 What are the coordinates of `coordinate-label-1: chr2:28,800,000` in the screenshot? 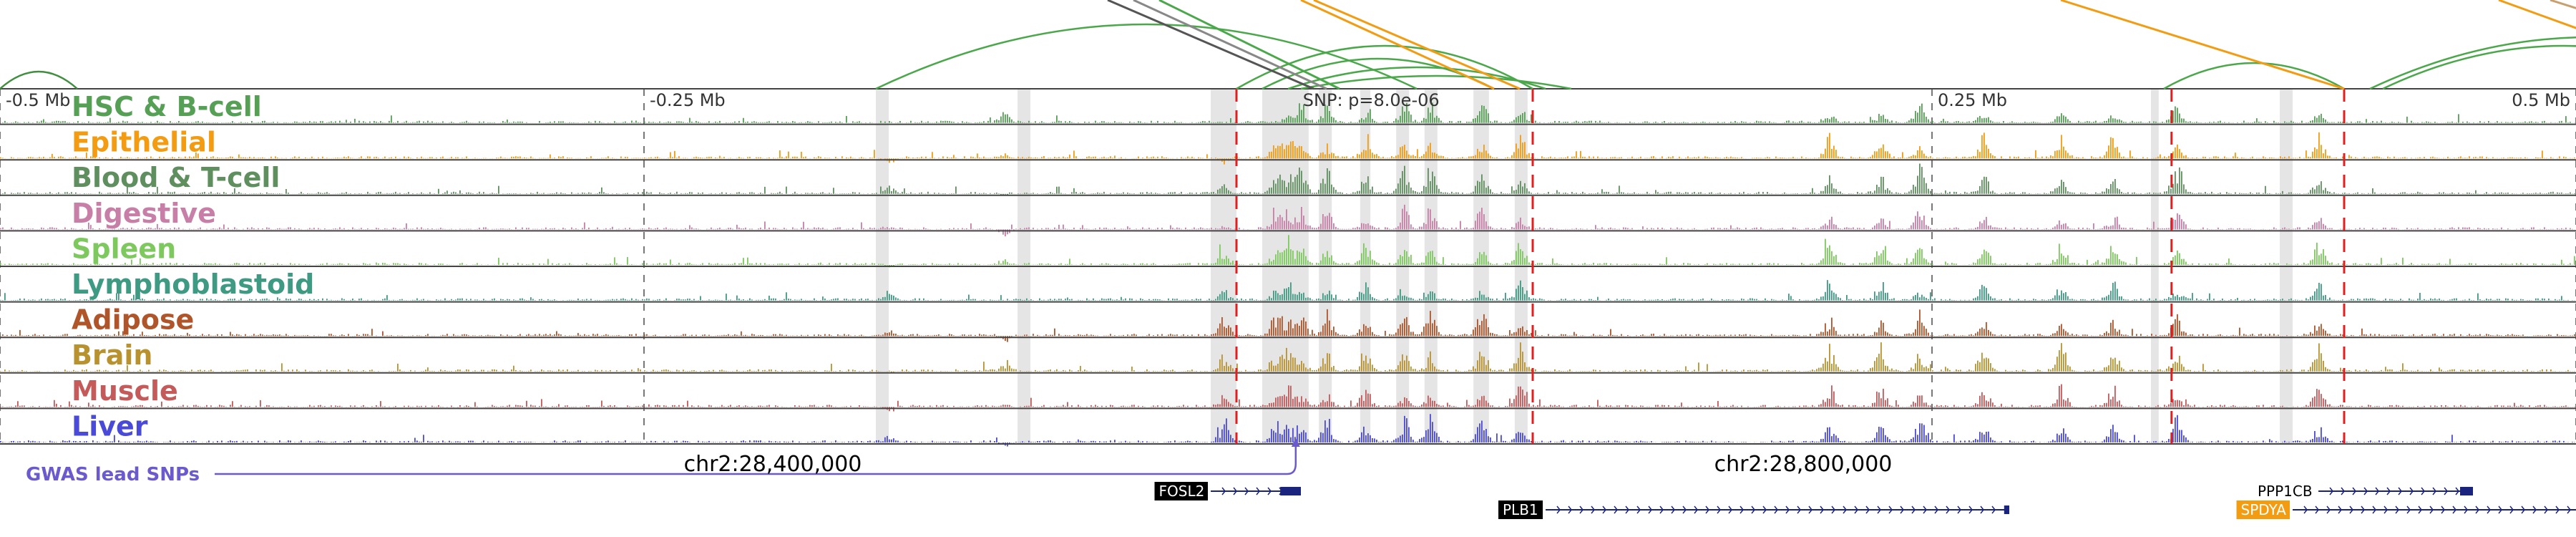 It's located at (1803, 464).